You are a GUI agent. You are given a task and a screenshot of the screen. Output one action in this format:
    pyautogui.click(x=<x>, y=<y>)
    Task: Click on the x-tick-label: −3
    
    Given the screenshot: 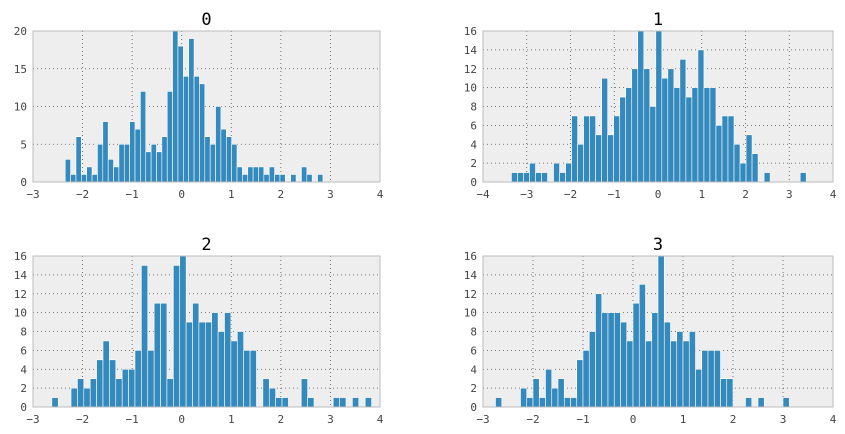 What is the action you would take?
    pyautogui.click(x=482, y=419)
    